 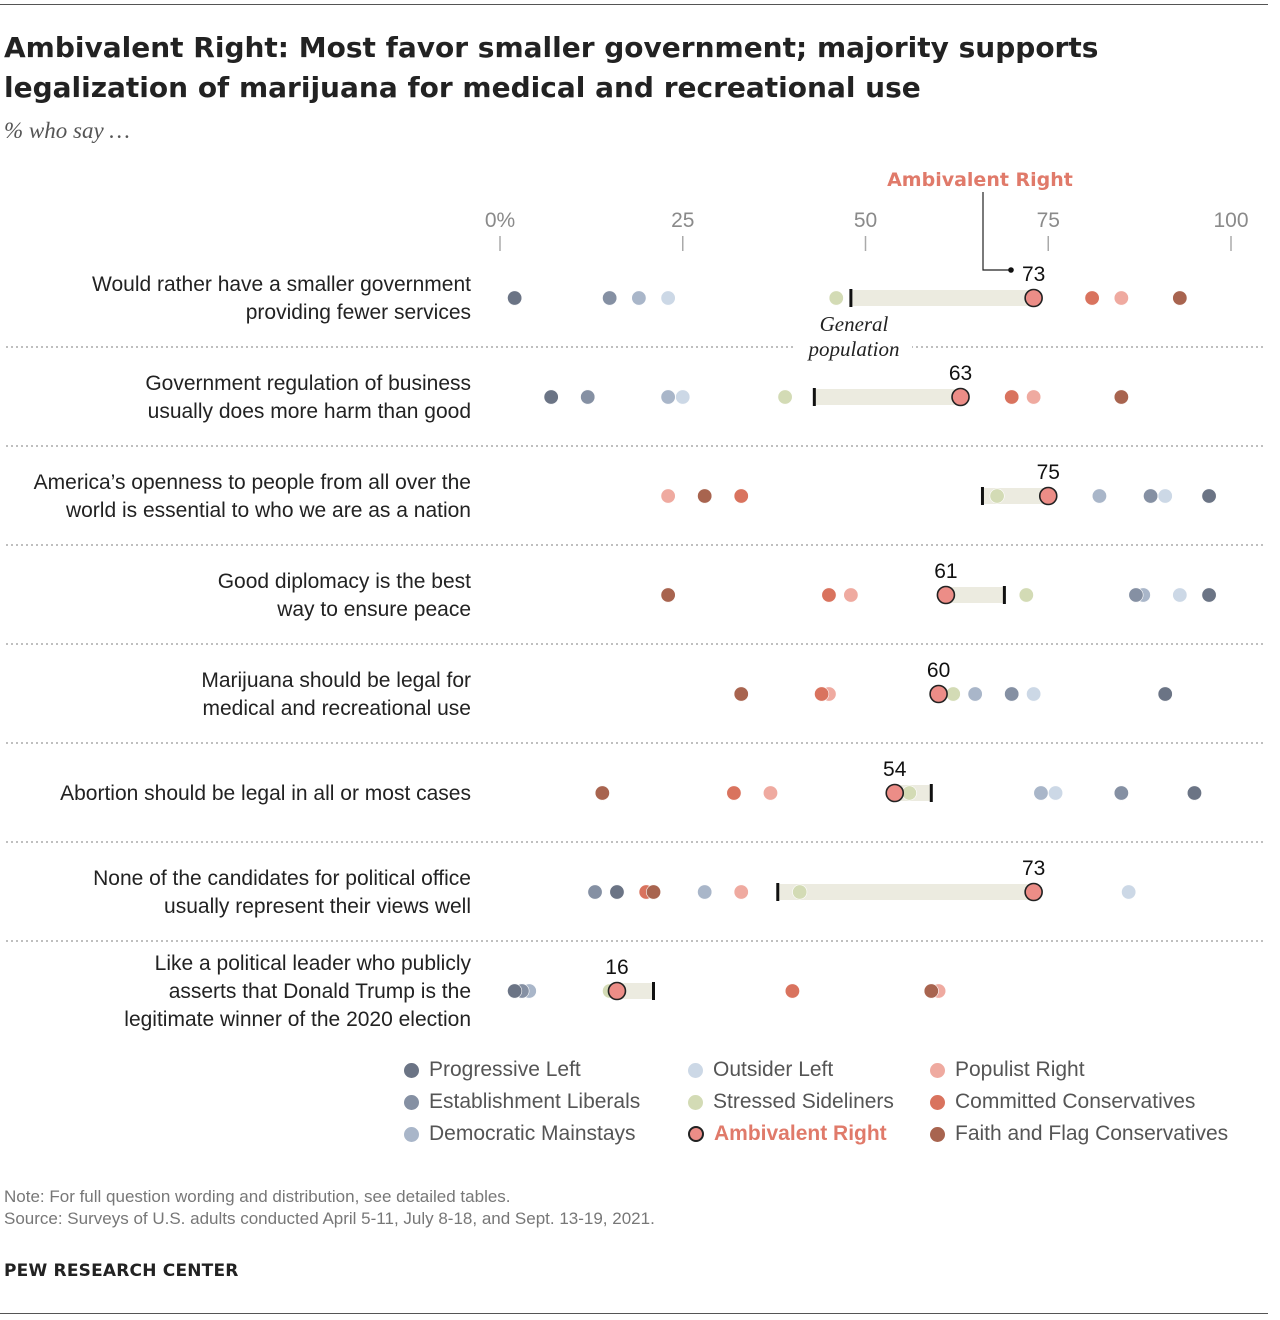 I want to click on legend-label: Populist Right, so click(x=1020, y=1069).